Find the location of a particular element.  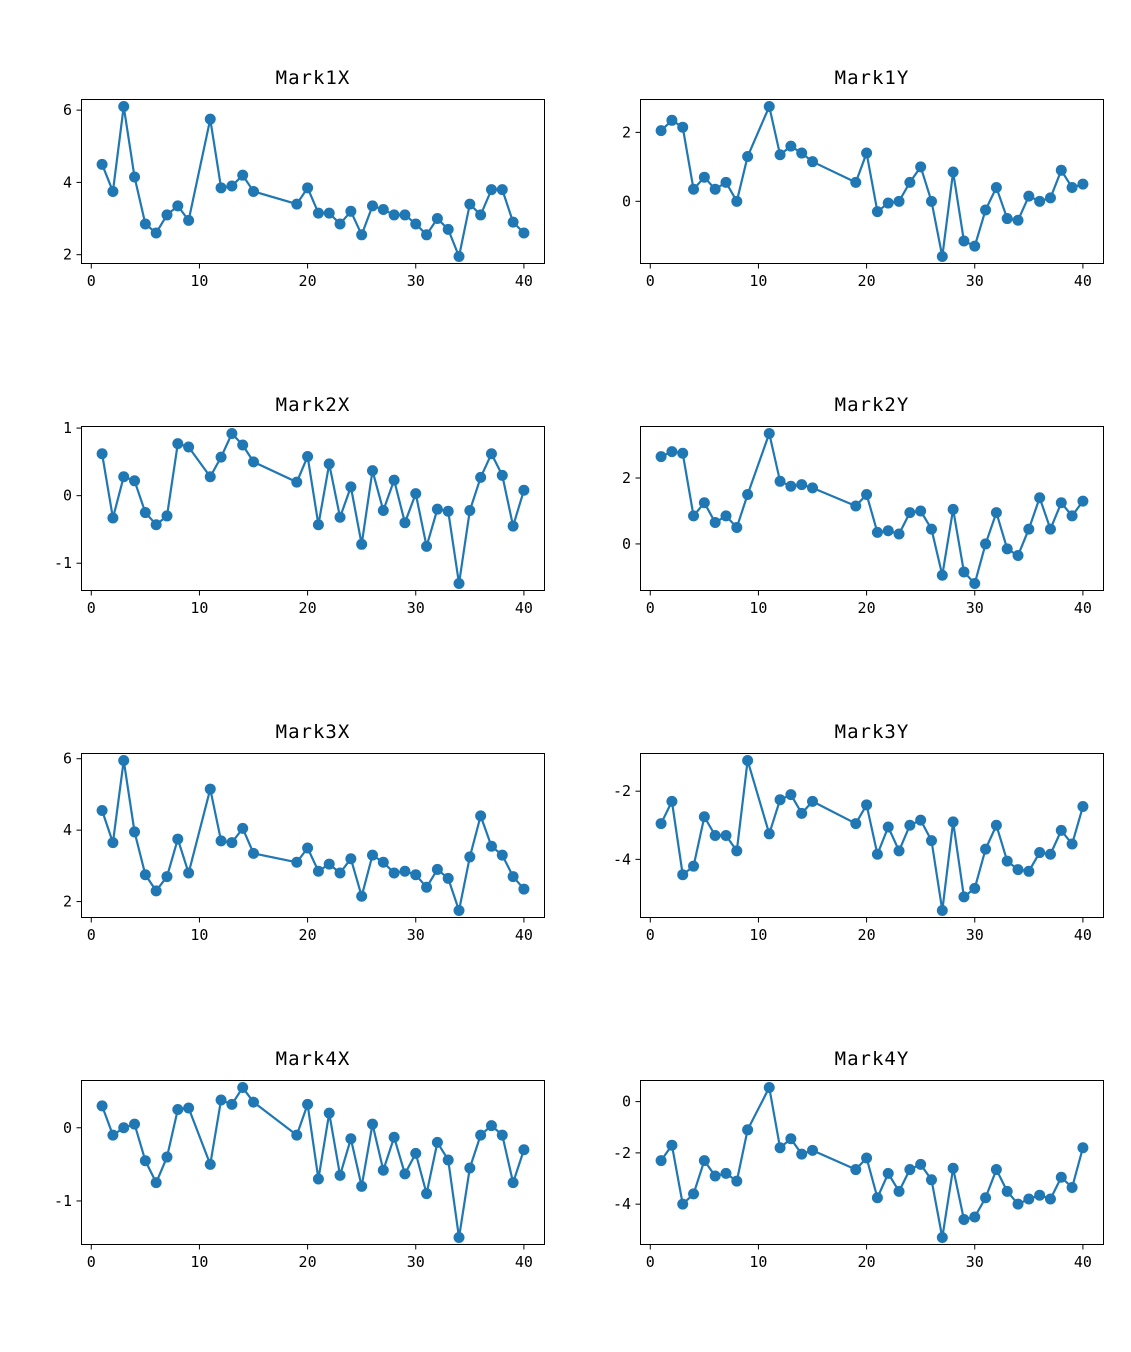

chart-title-mark4y: Mark4Y is located at coordinates (872, 1059).